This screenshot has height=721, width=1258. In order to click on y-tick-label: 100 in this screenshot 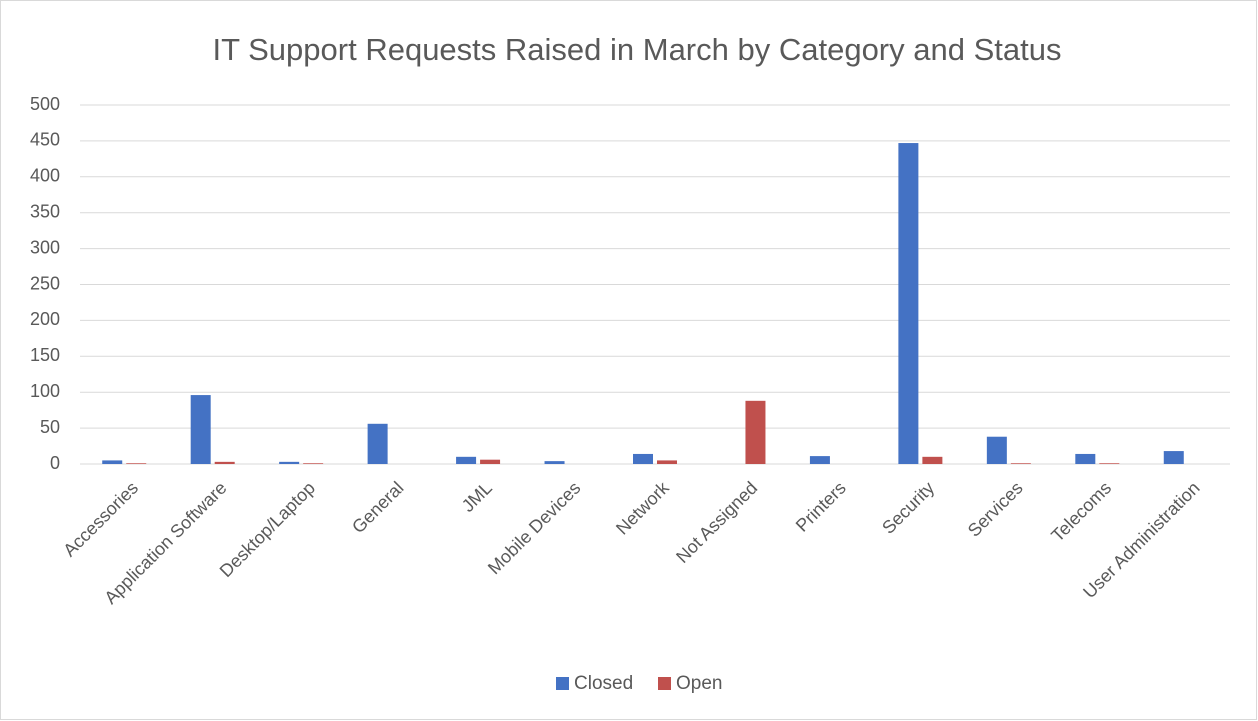, I will do `click(45, 391)`.